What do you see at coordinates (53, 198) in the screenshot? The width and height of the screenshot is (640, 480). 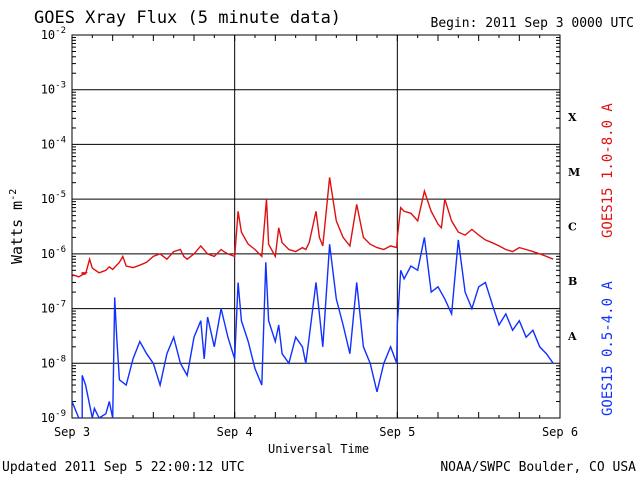 I see `y-tick-label: 10⁻⁵` at bounding box center [53, 198].